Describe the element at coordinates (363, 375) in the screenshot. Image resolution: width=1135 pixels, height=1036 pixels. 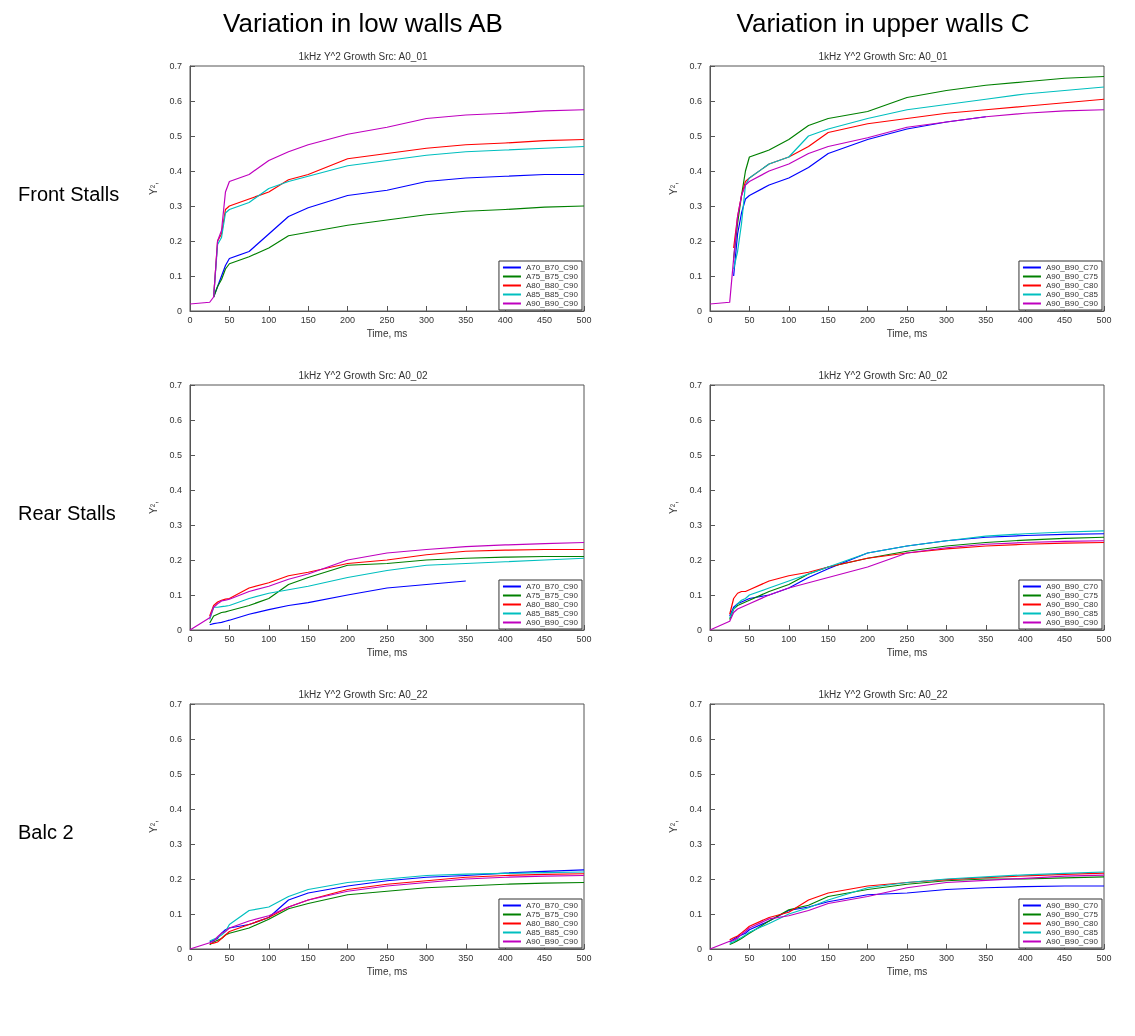
I see `chart-title: 1kHz Y^2 Growth Src: A0_02` at that location.